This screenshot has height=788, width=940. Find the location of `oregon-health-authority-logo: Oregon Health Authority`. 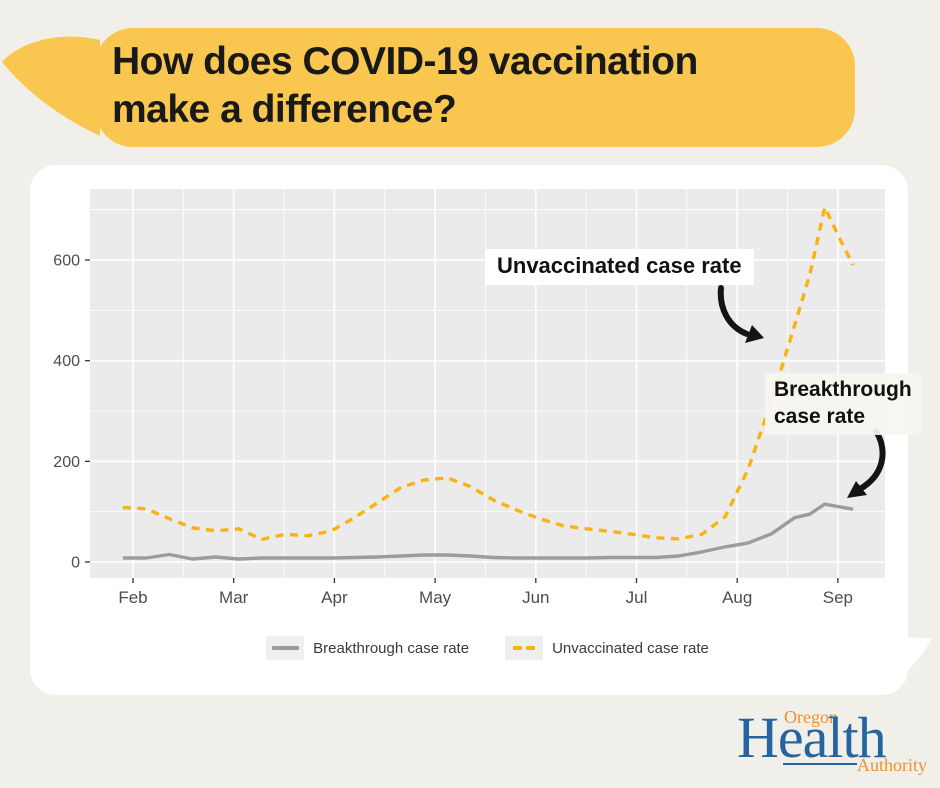

oregon-health-authority-logo: Oregon Health Authority is located at coordinates (832, 743).